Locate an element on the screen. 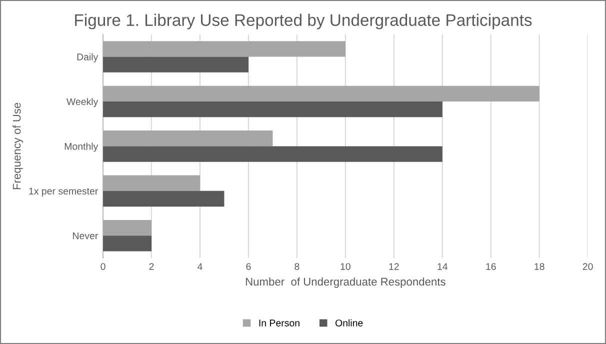 Image resolution: width=606 pixels, height=344 pixels. x-tick-label: 14 is located at coordinates (443, 266).